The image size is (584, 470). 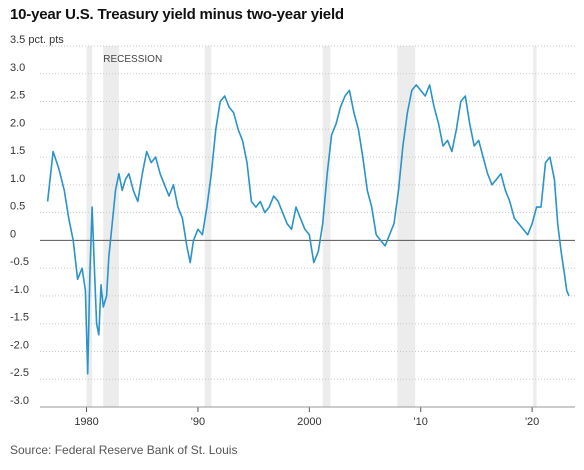 I want to click on x-tick-label: 1980, so click(x=86, y=422).